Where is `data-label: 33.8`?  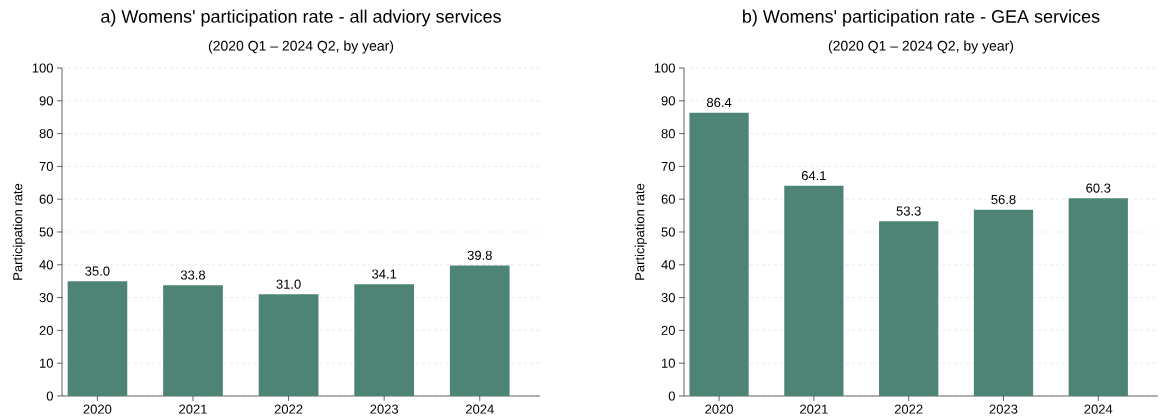 data-label: 33.8 is located at coordinates (193, 275).